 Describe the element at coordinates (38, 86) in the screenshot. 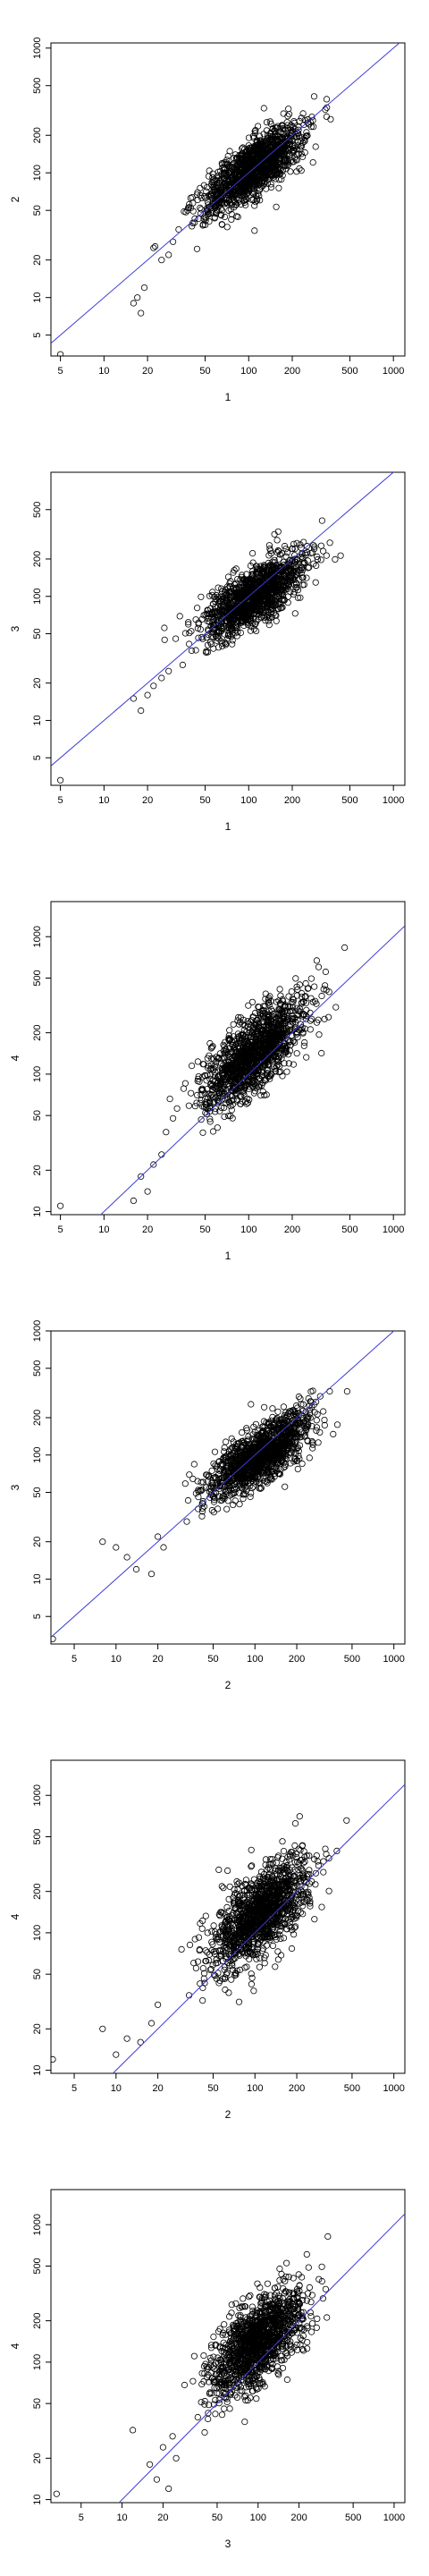

I see `y-tick-label: 500` at that location.